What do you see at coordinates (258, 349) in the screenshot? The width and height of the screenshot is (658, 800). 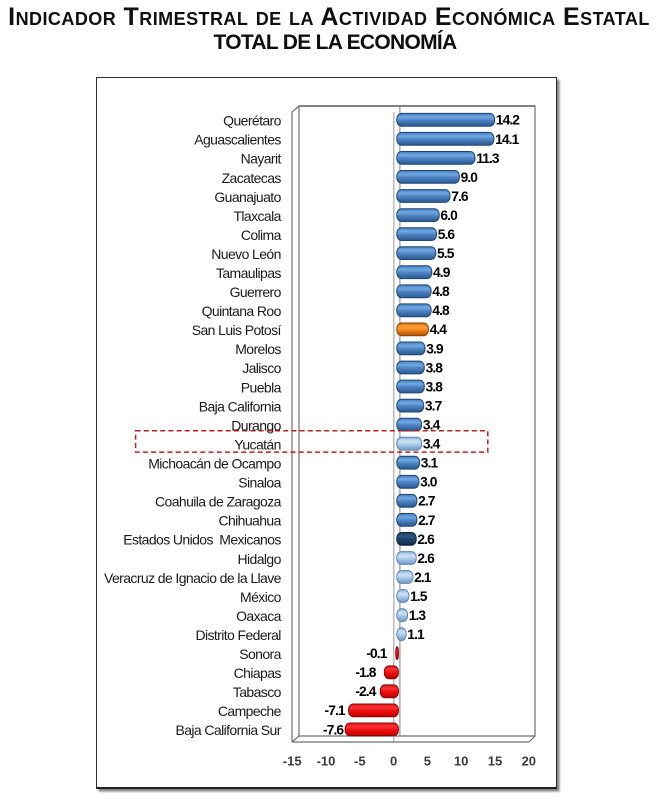 I see `svg-text: Morelos` at bounding box center [258, 349].